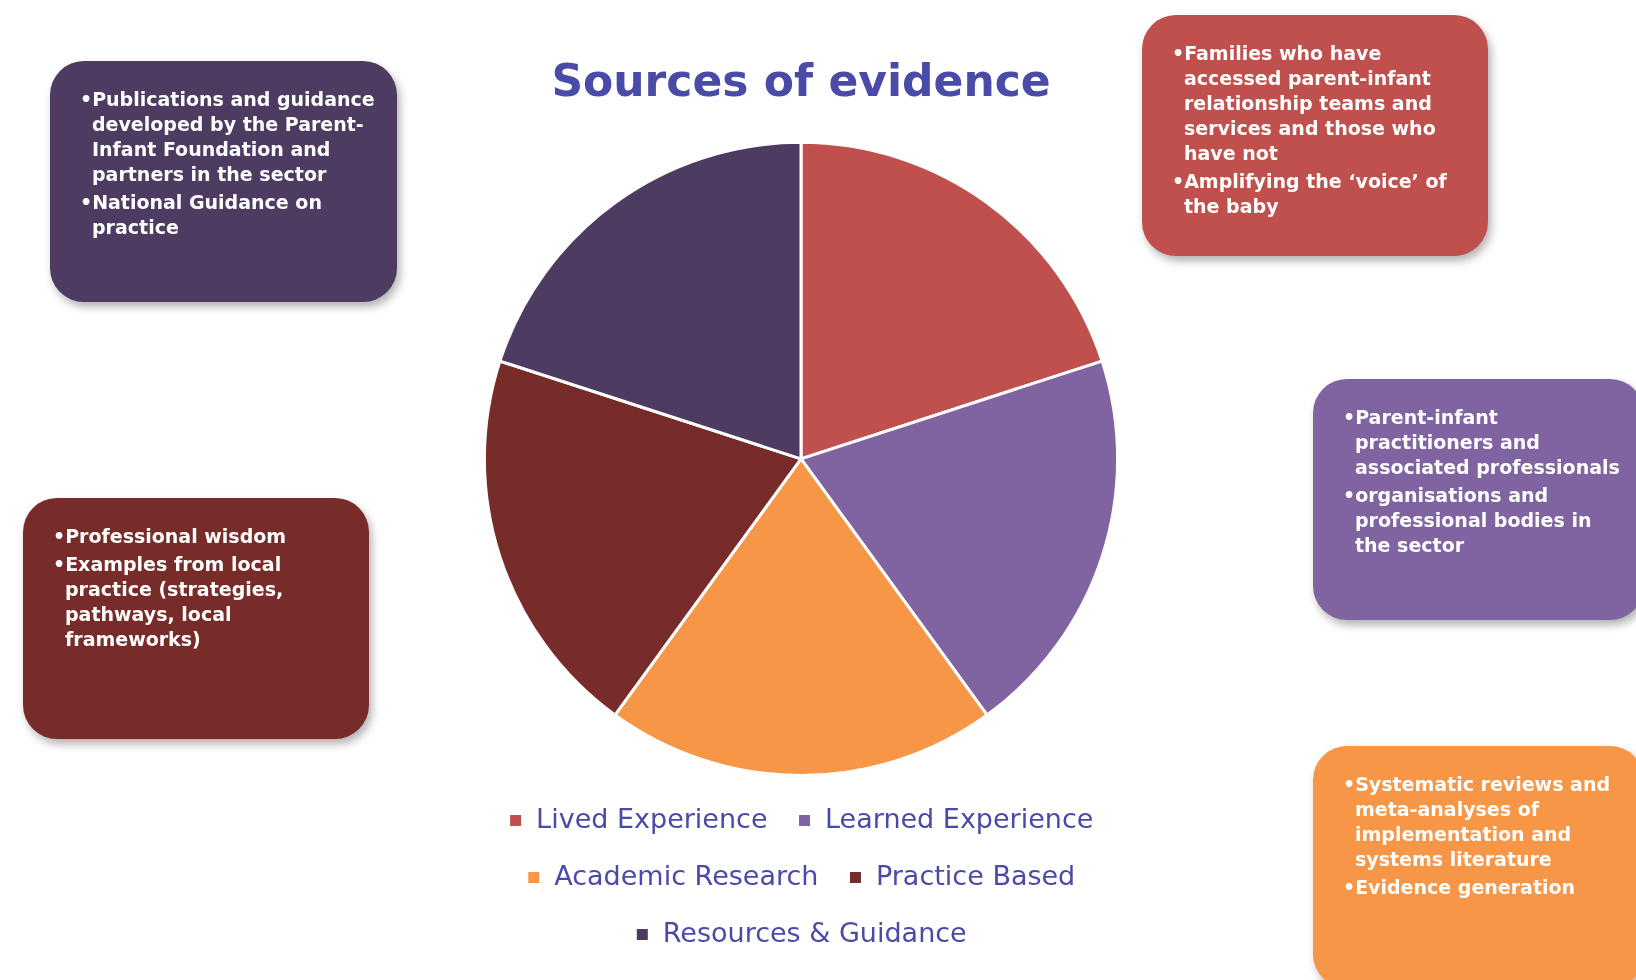  I want to click on legend-label: Academic Research, so click(686, 875).